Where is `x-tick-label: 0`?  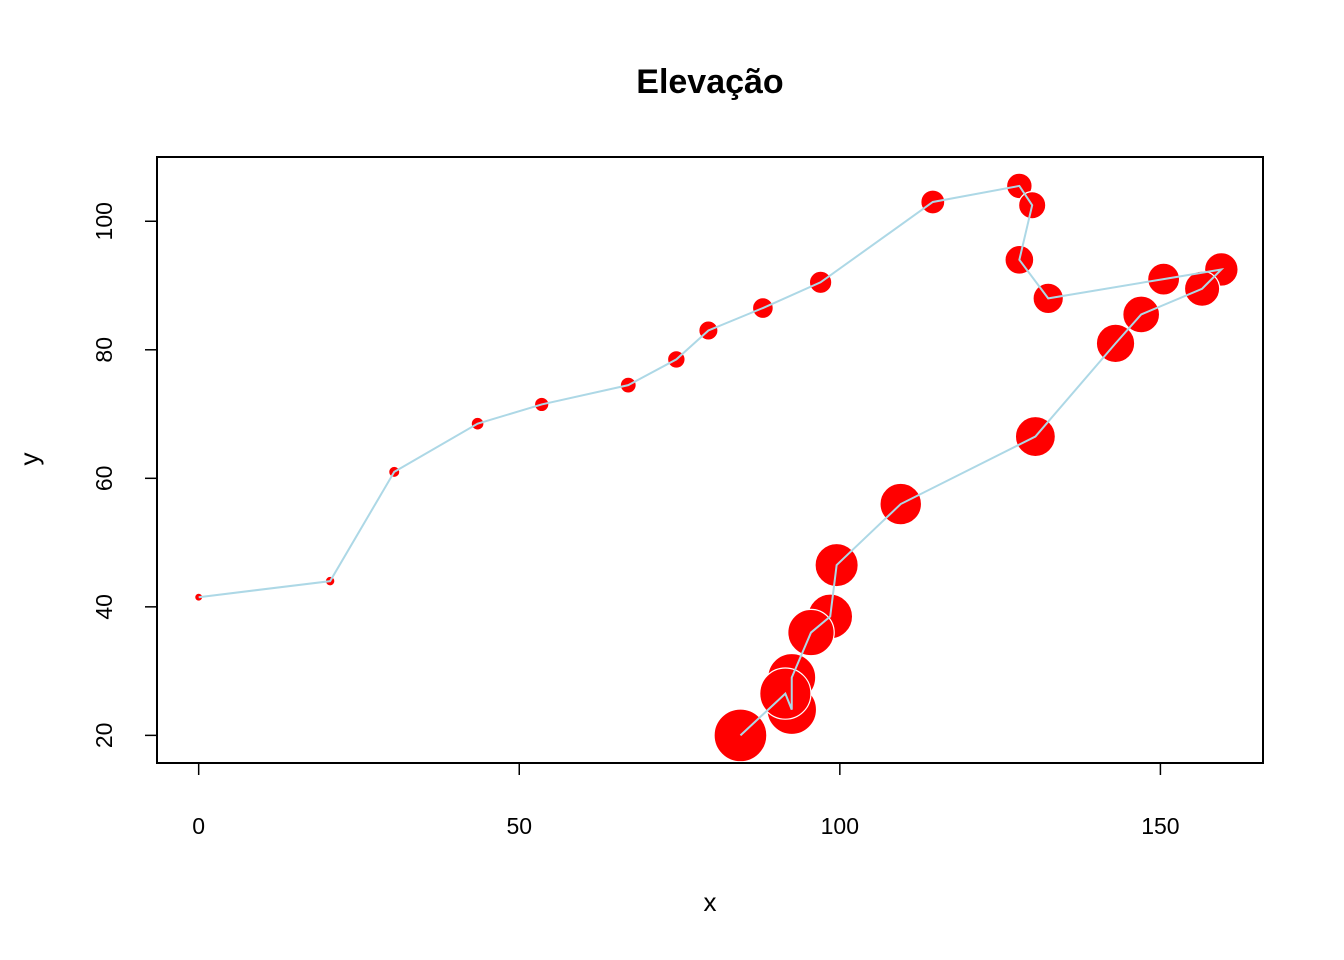 x-tick-label: 0 is located at coordinates (198, 826).